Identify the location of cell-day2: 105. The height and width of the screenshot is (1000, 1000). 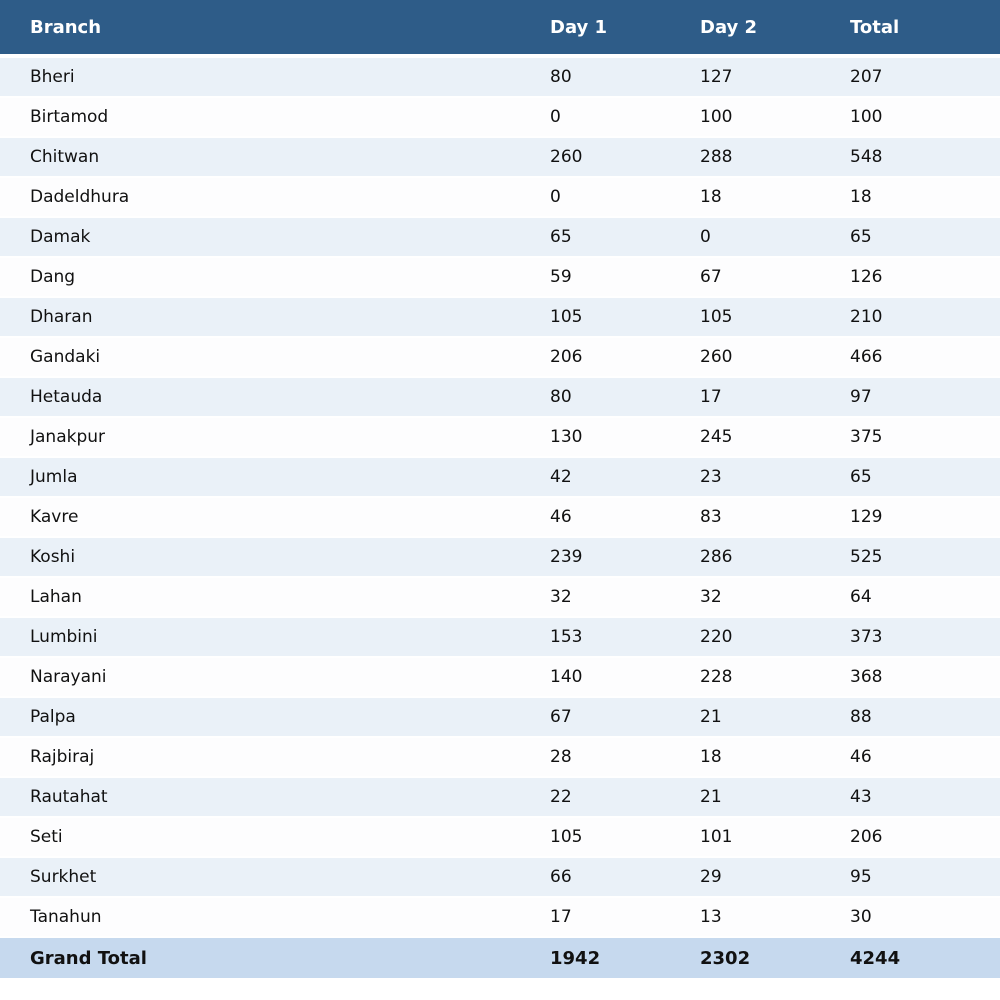
(745, 317).